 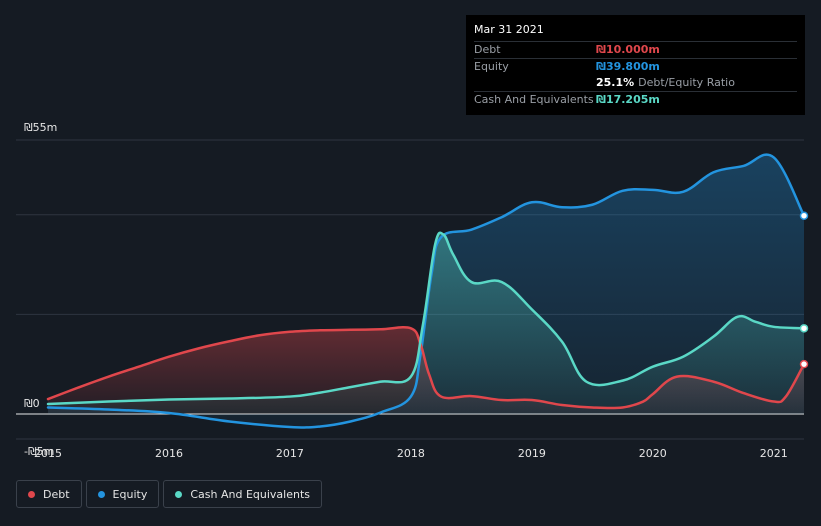 What do you see at coordinates (804, 364) in the screenshot?
I see `endpoint-debt` at bounding box center [804, 364].